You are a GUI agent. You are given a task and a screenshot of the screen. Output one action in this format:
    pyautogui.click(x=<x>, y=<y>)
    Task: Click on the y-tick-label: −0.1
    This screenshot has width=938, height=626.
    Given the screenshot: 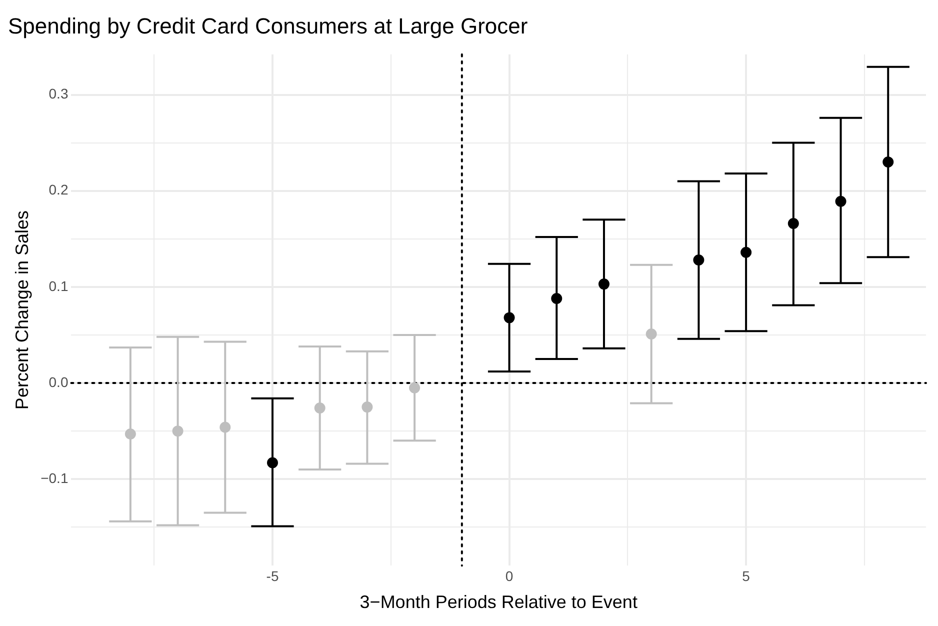 What is the action you would take?
    pyautogui.click(x=54, y=478)
    